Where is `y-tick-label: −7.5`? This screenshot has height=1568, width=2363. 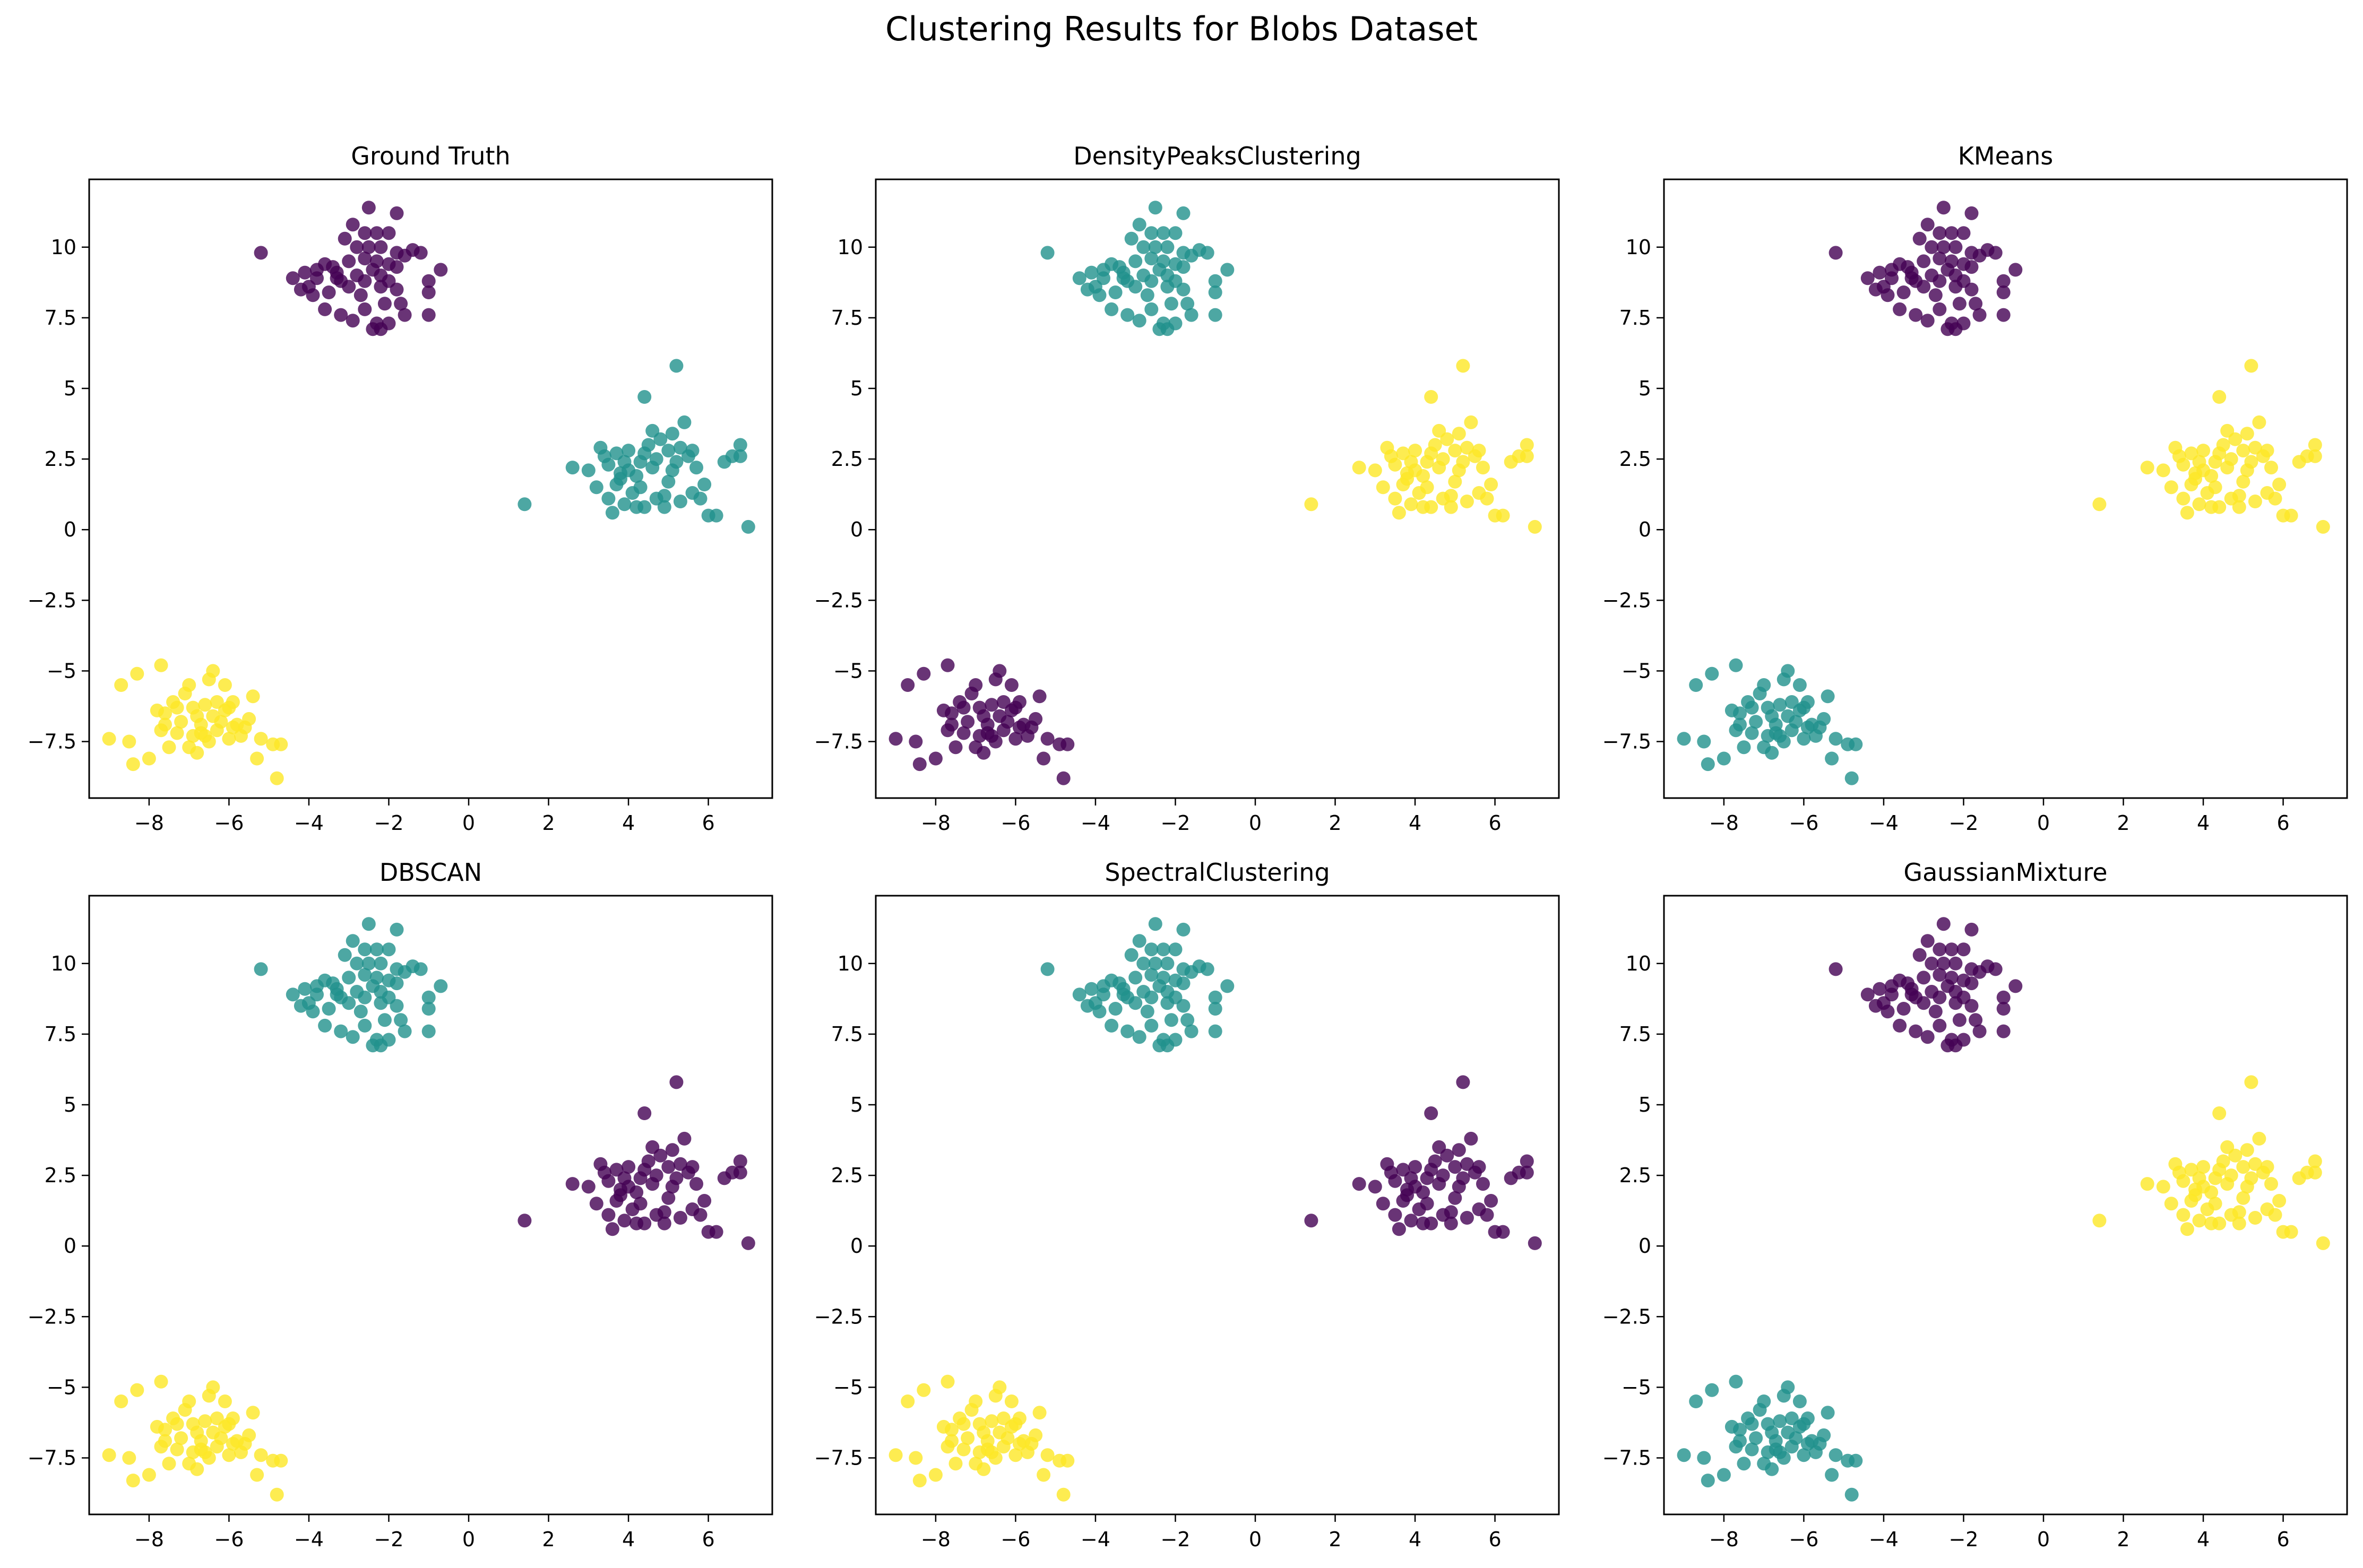
y-tick-label: −7.5 is located at coordinates (52, 741).